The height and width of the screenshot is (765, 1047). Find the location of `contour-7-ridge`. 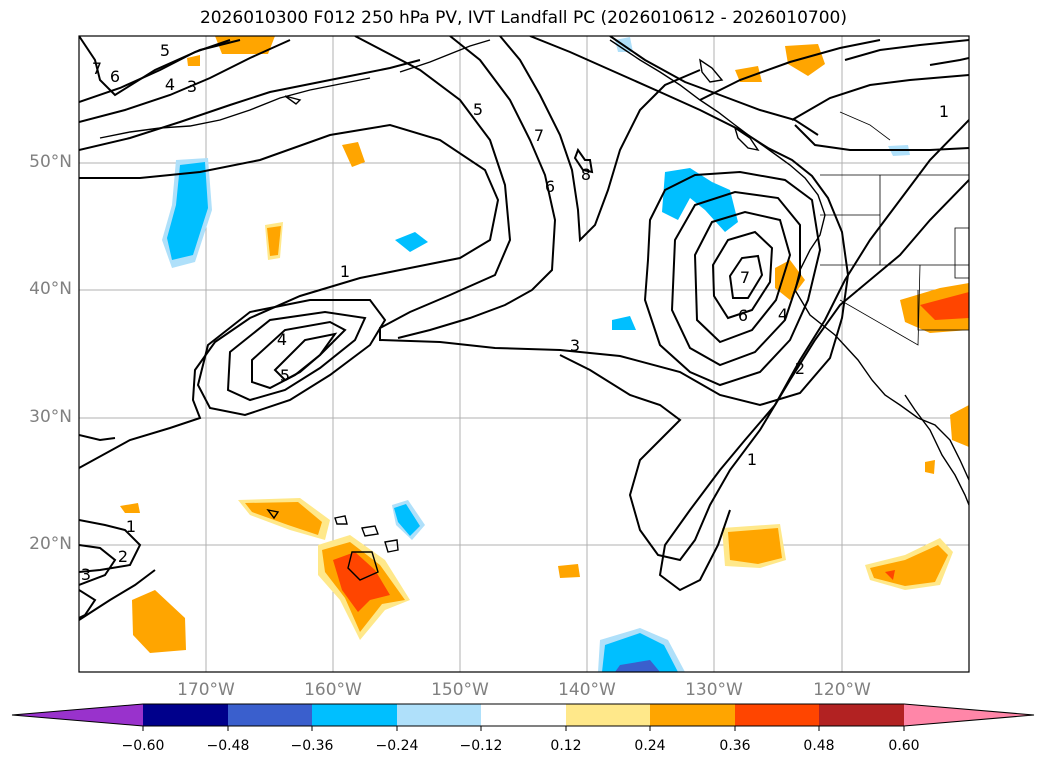

contour-7-ridge is located at coordinates (714, 86).